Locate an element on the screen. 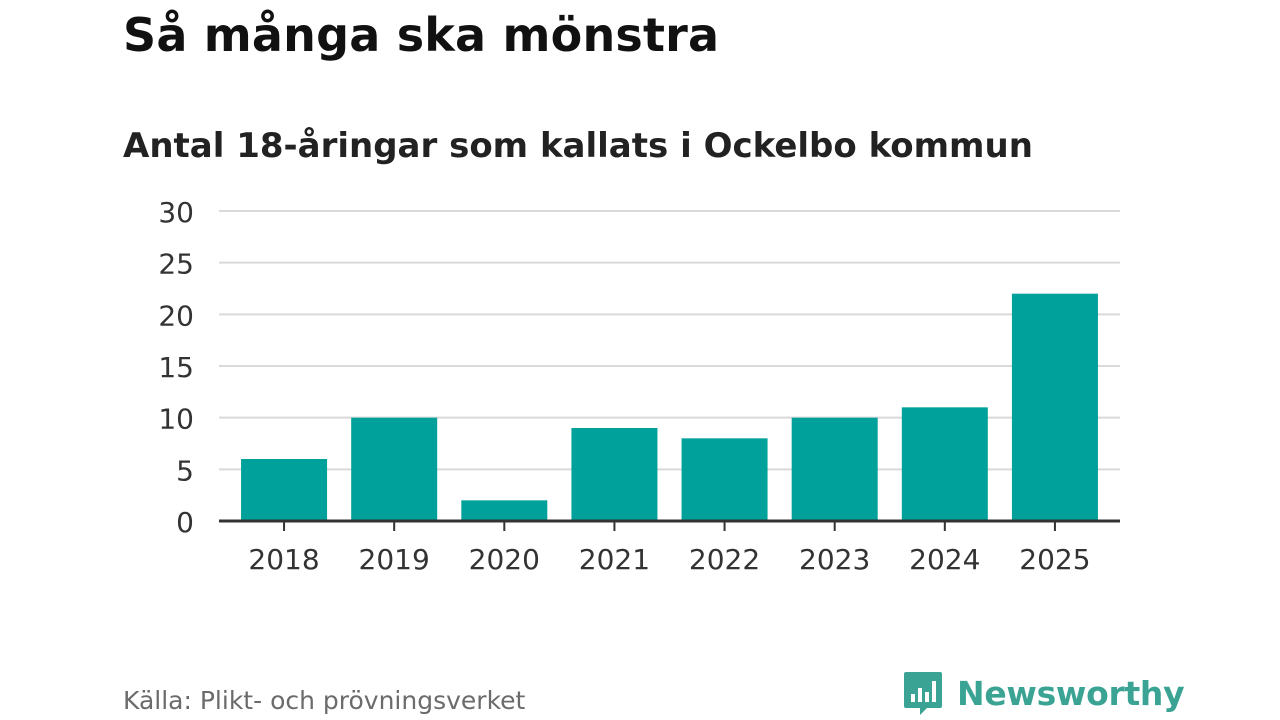  y-tick-label: 20 is located at coordinates (176, 315).